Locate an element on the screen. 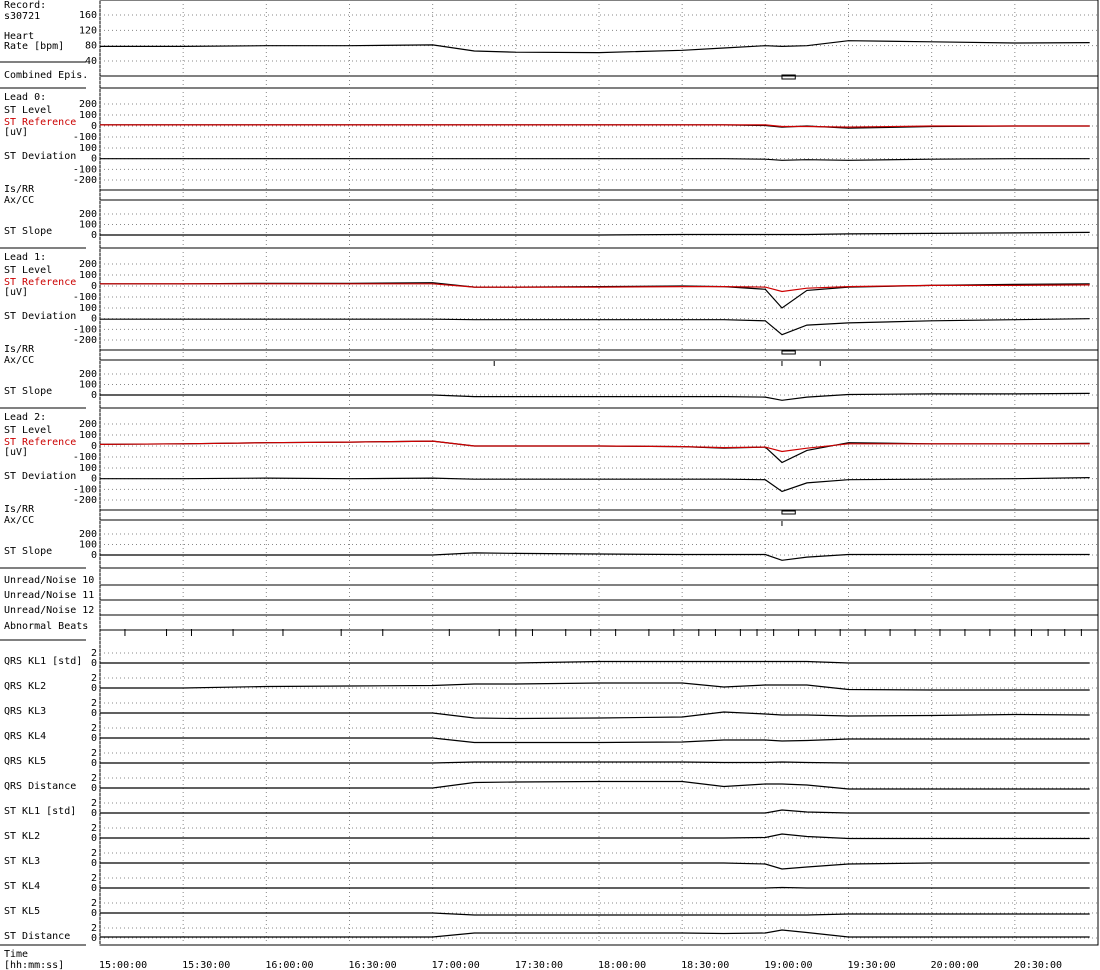 Image resolution: width=1100 pixels, height=970 pixels. panel-label: Rate [bpm] is located at coordinates (34, 46).